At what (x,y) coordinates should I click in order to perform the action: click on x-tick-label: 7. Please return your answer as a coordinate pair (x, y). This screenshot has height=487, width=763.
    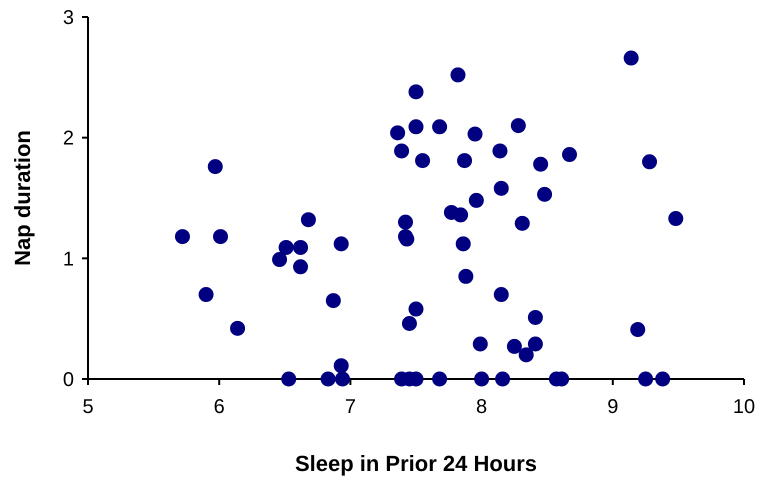
    Looking at the image, I should click on (350, 407).